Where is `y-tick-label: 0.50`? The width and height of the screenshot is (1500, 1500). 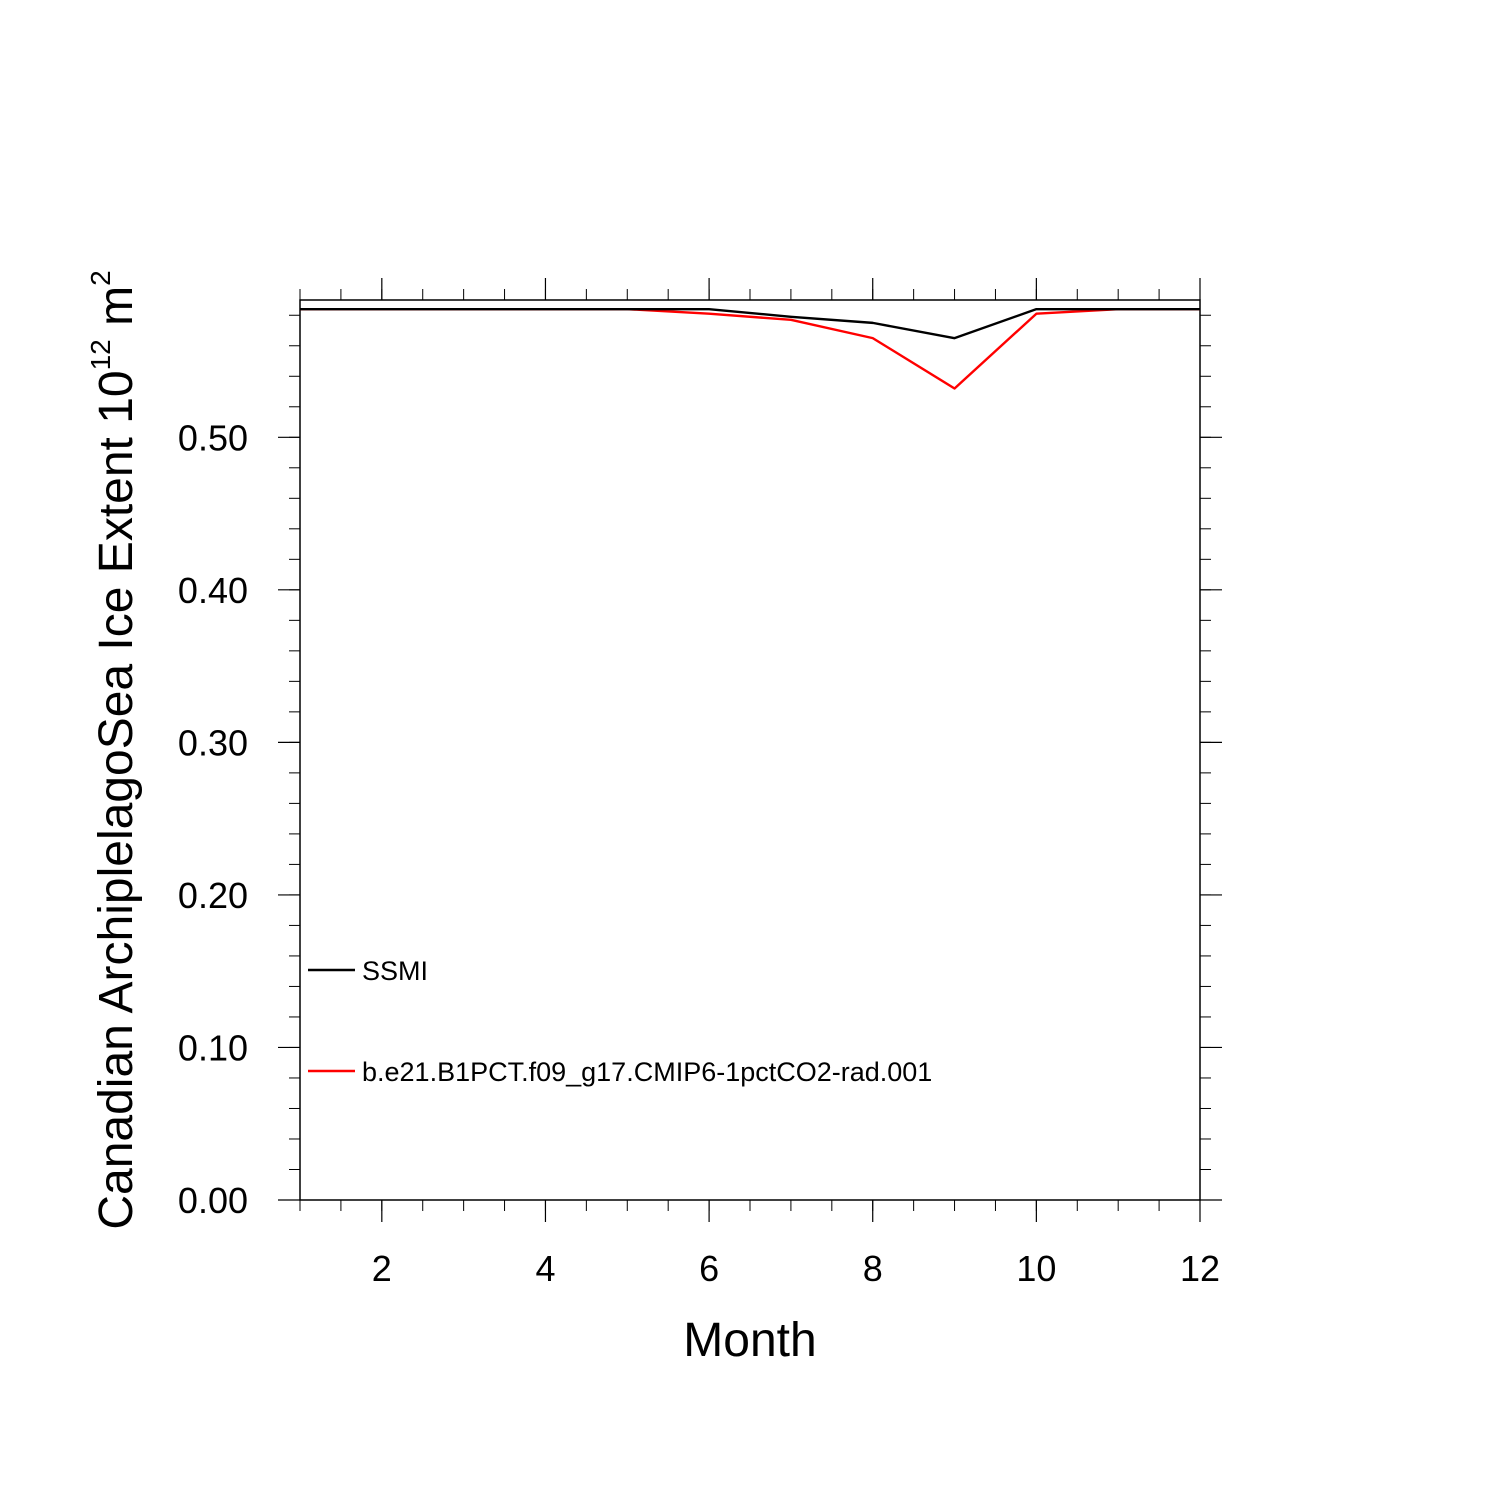 y-tick-label: 0.50 is located at coordinates (213, 437).